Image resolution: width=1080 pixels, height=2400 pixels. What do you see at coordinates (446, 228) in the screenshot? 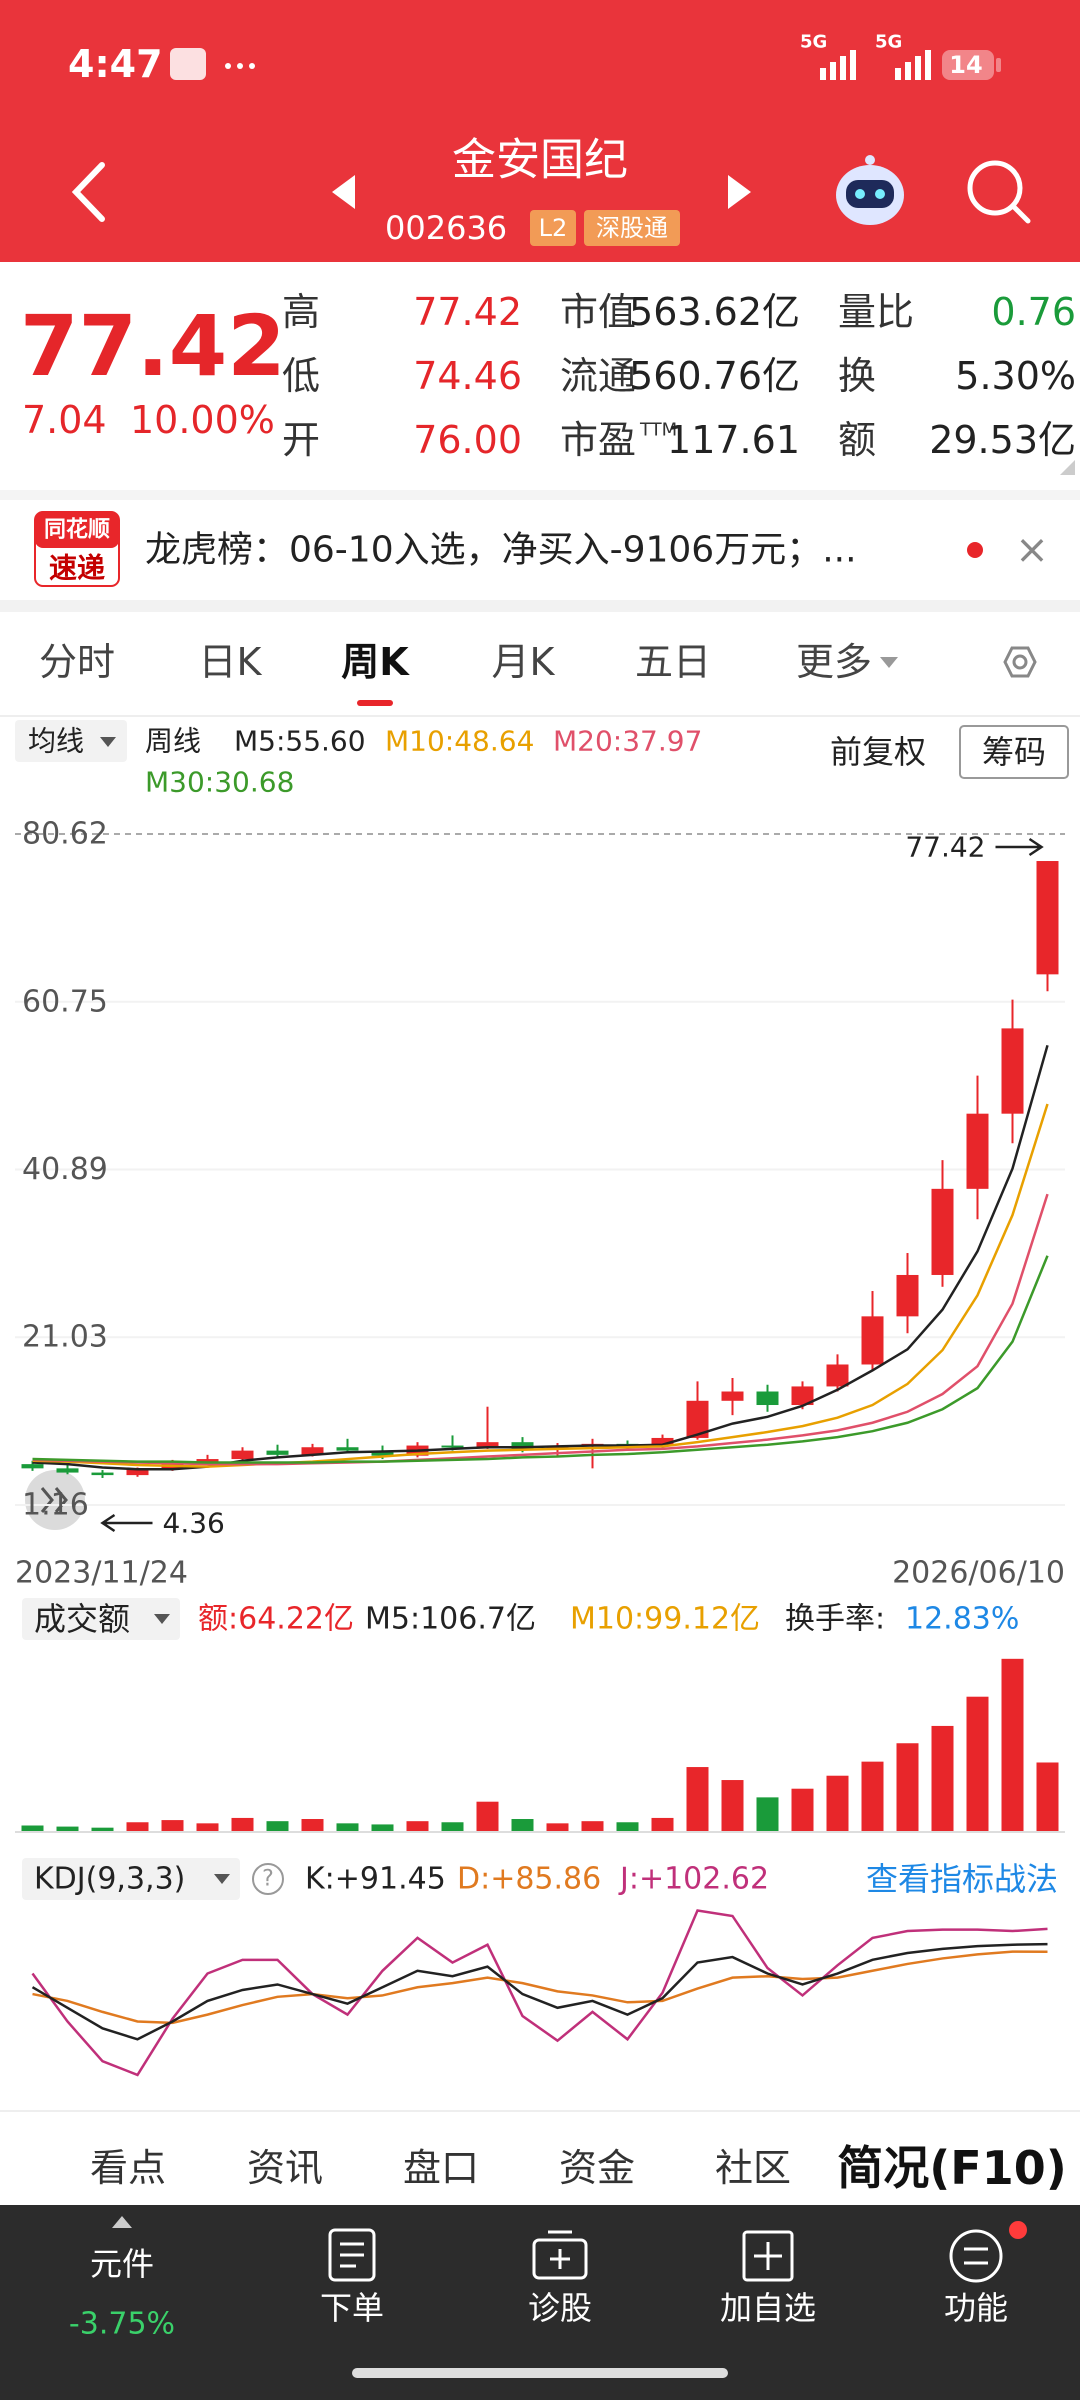
I see `stock-code: 002636` at bounding box center [446, 228].